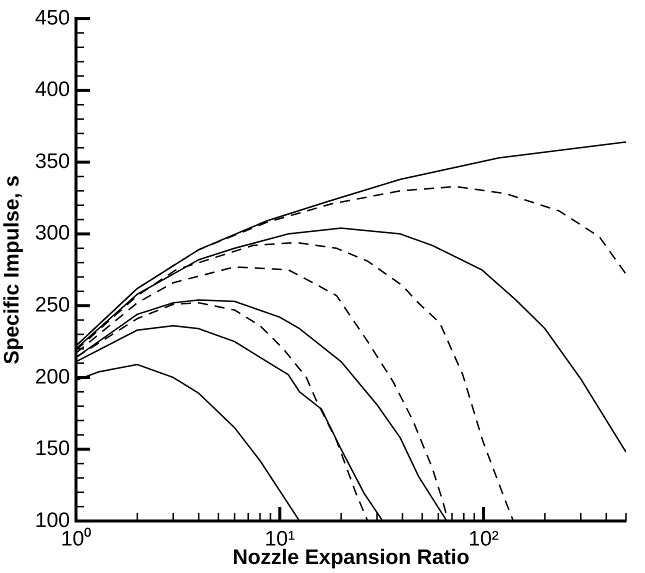  I want to click on y-tick-label: 350, so click(52, 161).